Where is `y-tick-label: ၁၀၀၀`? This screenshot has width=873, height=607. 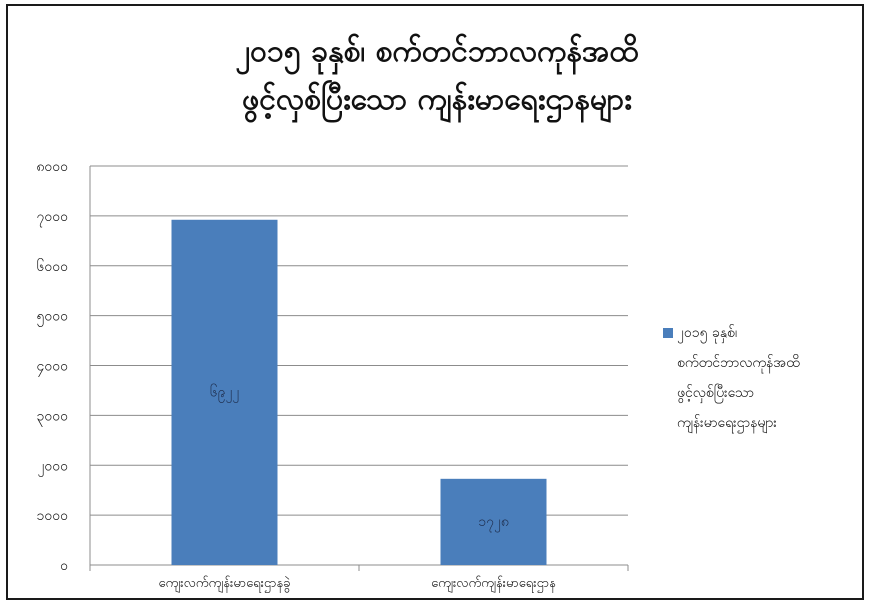 y-tick-label: ၁၀၀၀ is located at coordinates (53, 516).